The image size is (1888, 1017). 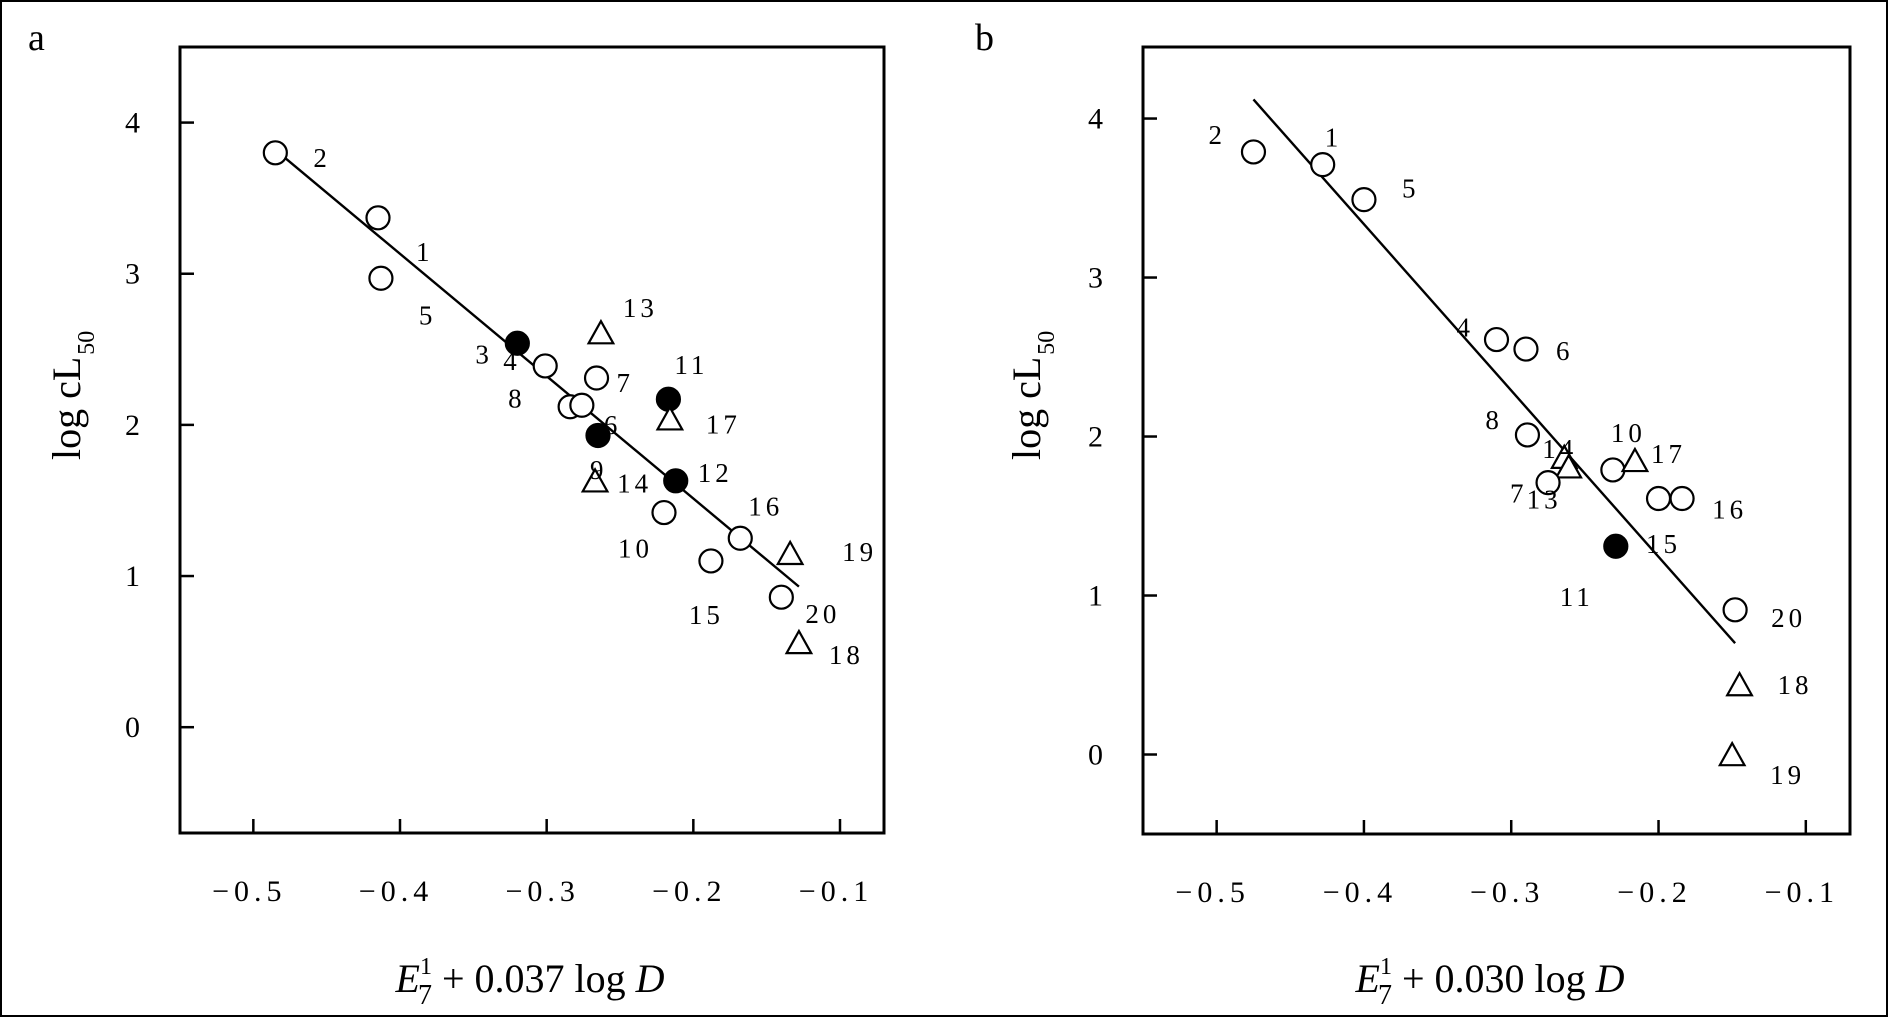 I want to click on panel-b-point-label-15: 15, so click(x=1663, y=544).